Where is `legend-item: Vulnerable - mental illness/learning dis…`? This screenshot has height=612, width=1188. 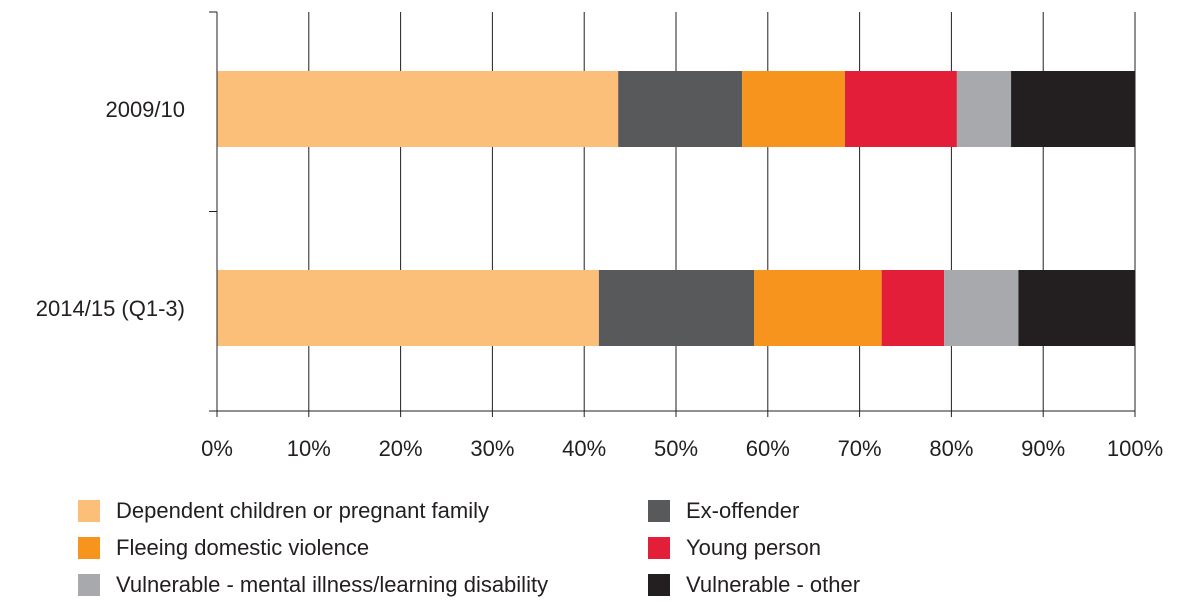
legend-item: Vulnerable - mental illness/learning dis… is located at coordinates (313, 585).